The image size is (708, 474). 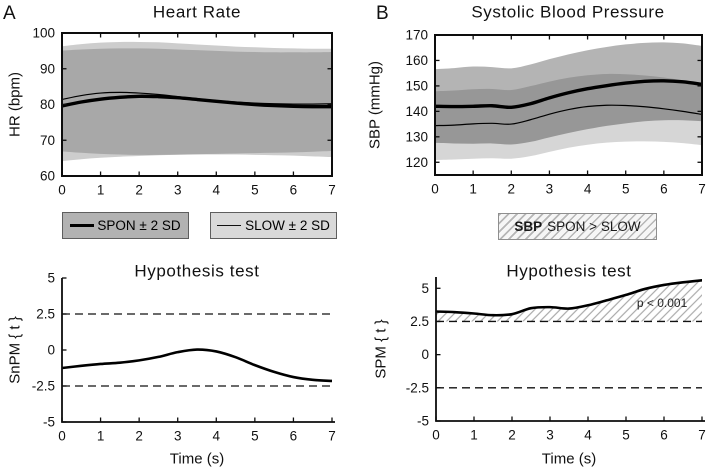 What do you see at coordinates (382, 13) in the screenshot?
I see `panel-b-letter: B` at bounding box center [382, 13].